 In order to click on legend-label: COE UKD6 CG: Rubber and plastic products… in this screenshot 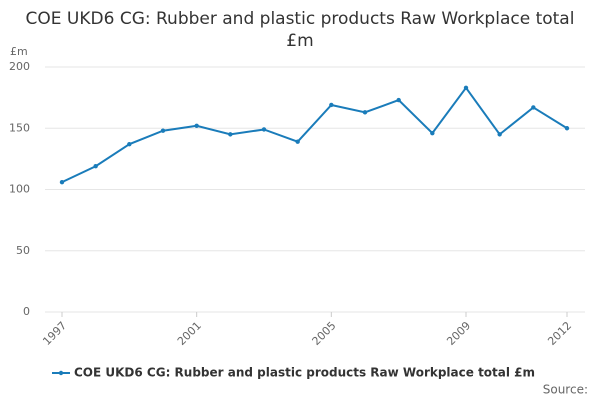, I will do `click(304, 373)`.